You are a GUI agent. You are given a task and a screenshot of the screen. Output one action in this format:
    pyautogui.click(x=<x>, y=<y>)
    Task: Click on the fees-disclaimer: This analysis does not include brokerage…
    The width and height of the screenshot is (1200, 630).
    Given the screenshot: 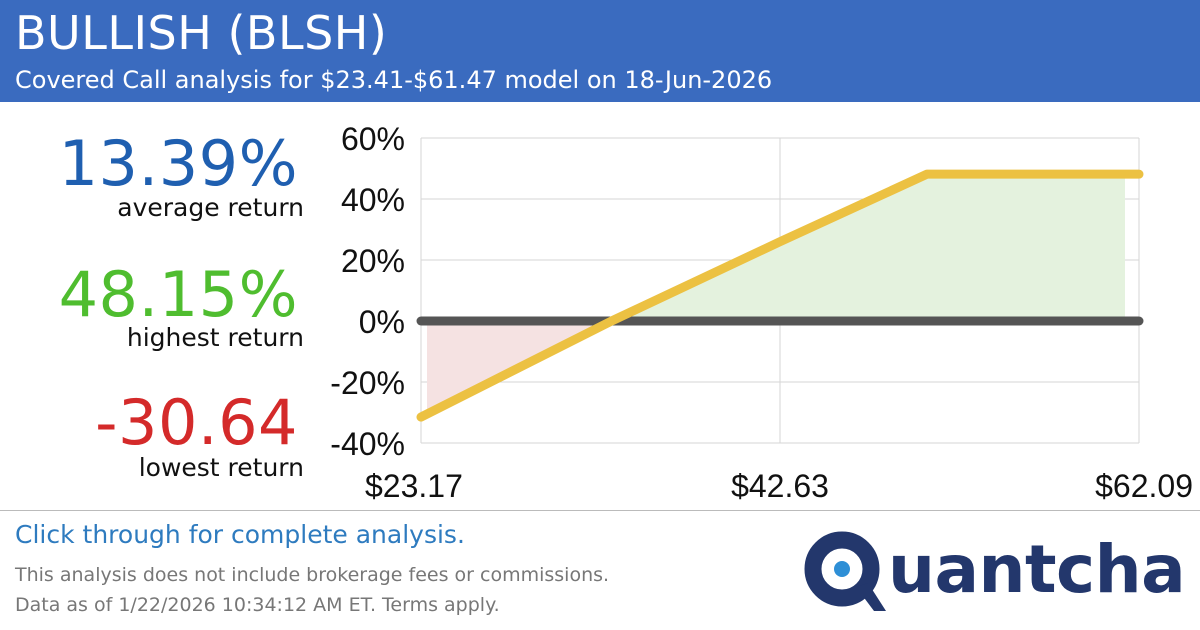 What is the action you would take?
    pyautogui.click(x=312, y=575)
    